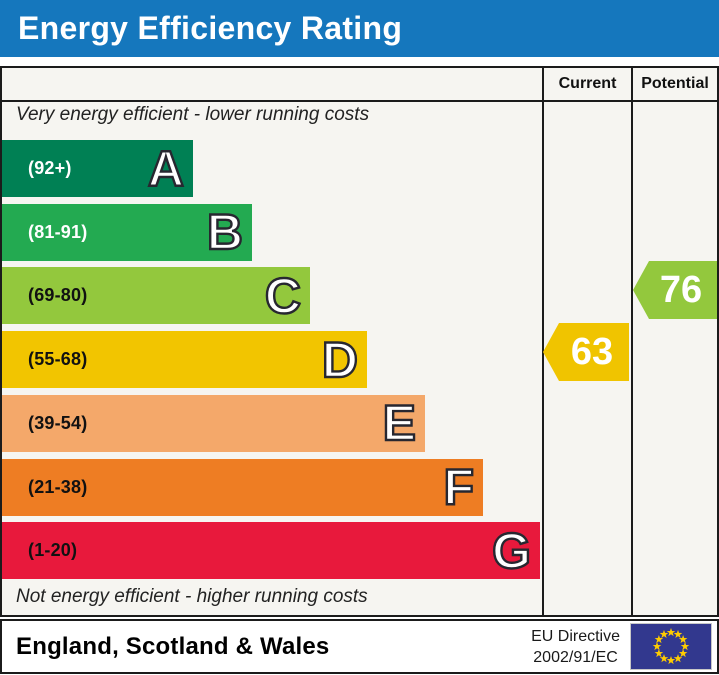 The height and width of the screenshot is (675, 719). What do you see at coordinates (575, 647) in the screenshot?
I see `eu-directive-label: EU Directive 2002/91/EC` at bounding box center [575, 647].